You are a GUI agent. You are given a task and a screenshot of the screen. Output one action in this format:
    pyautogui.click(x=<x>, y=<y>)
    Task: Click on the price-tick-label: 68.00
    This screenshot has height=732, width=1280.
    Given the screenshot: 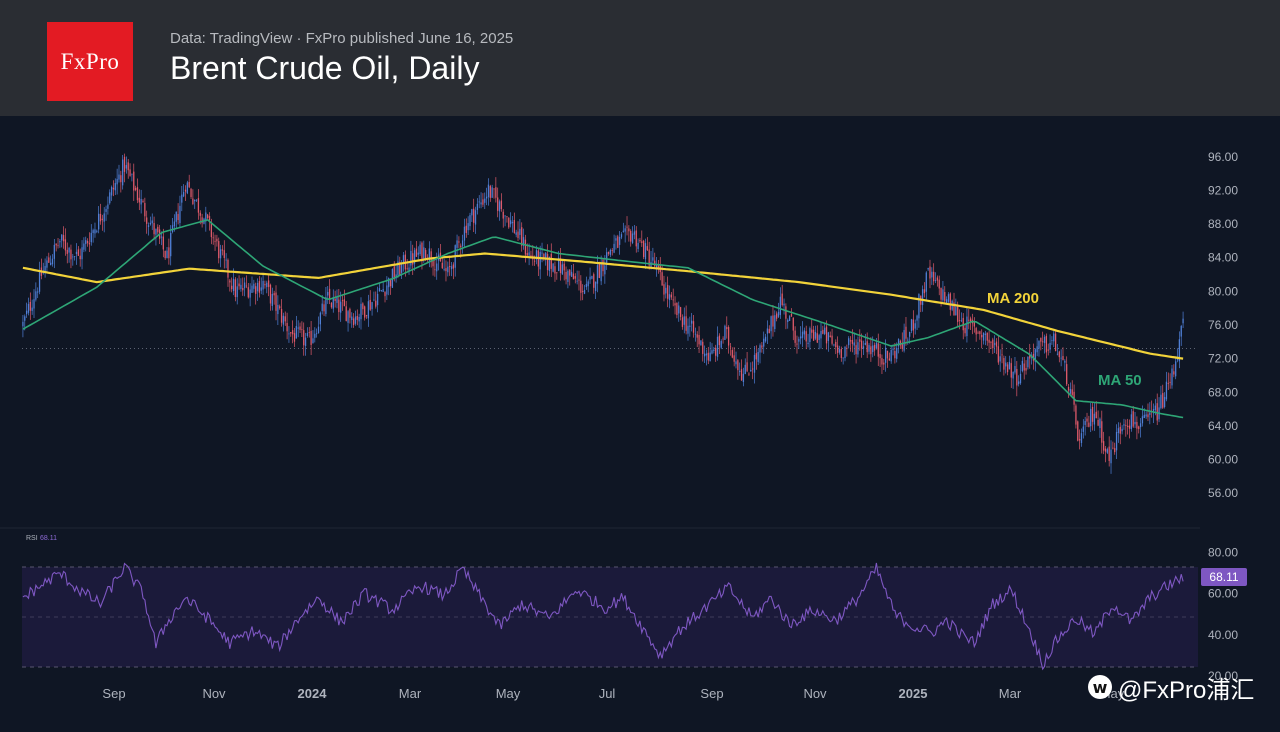 What is the action you would take?
    pyautogui.click(x=1223, y=392)
    